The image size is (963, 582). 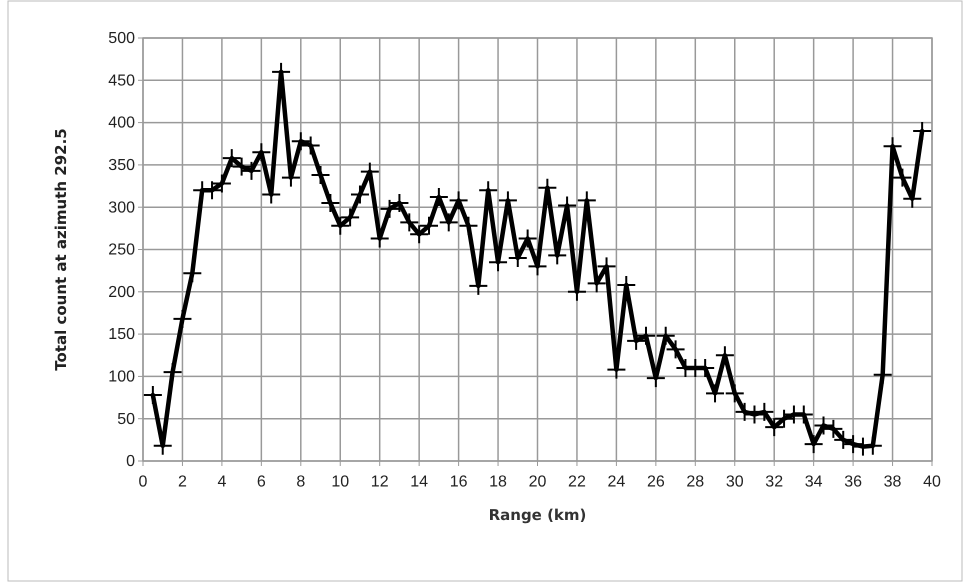 What do you see at coordinates (735, 482) in the screenshot?
I see `x-tick-label: 30` at bounding box center [735, 482].